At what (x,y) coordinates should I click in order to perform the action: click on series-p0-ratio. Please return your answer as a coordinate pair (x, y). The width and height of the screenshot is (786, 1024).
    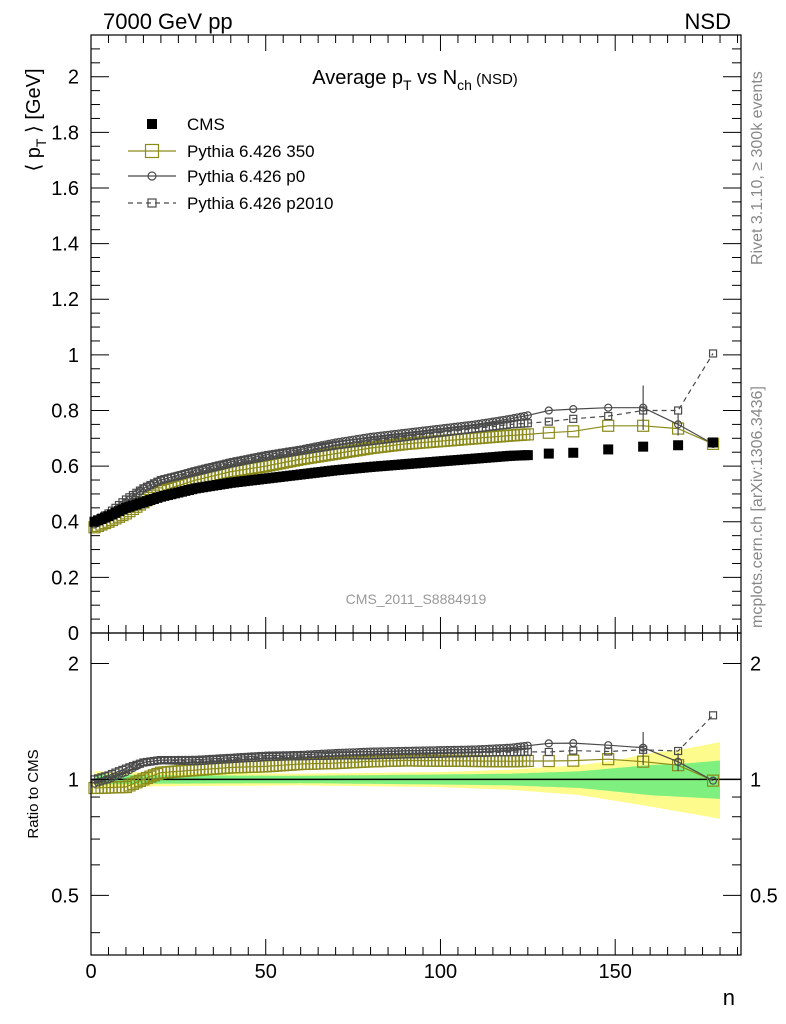
    Looking at the image, I should click on (404, 763).